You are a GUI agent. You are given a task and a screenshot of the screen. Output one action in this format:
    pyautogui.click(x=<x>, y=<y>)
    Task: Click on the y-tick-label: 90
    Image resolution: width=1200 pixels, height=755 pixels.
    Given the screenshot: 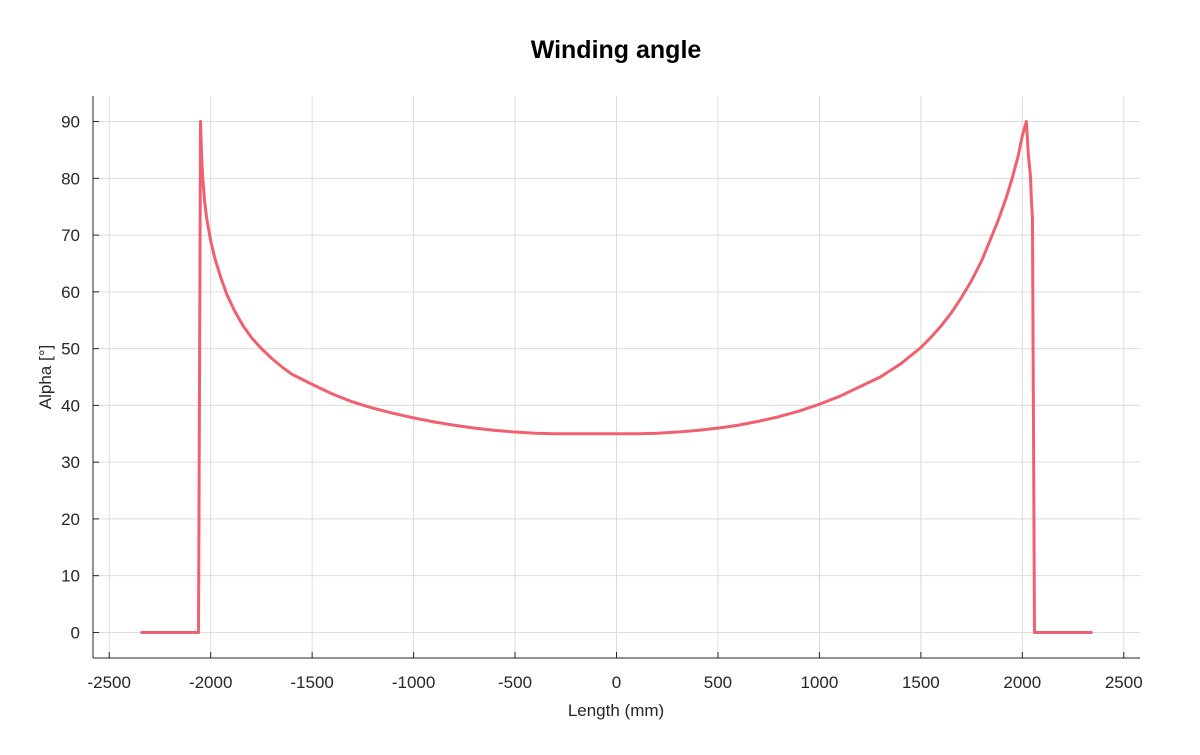 What is the action you would take?
    pyautogui.click(x=70, y=122)
    